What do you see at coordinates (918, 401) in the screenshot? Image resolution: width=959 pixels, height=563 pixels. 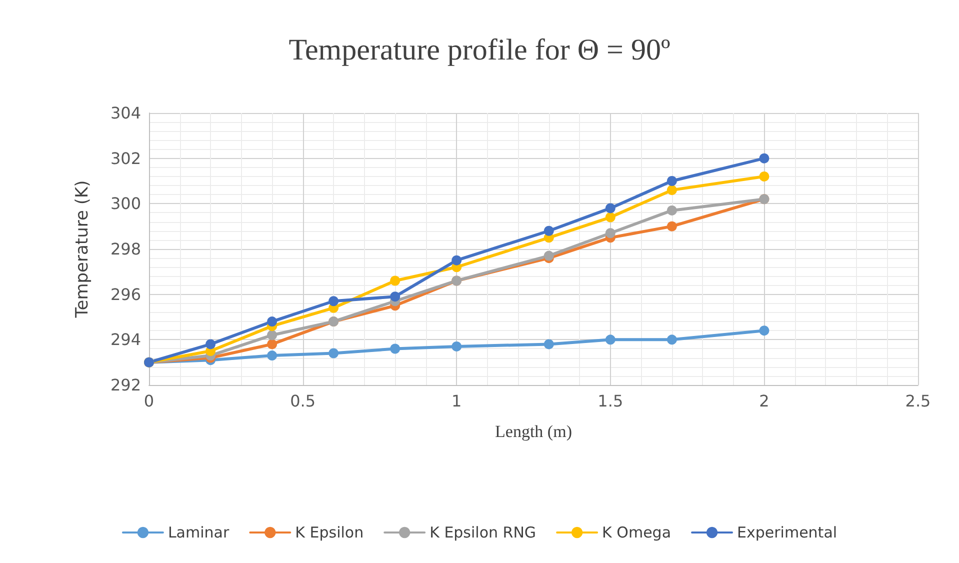 I see `x-tick-label: 2.5` at bounding box center [918, 401].